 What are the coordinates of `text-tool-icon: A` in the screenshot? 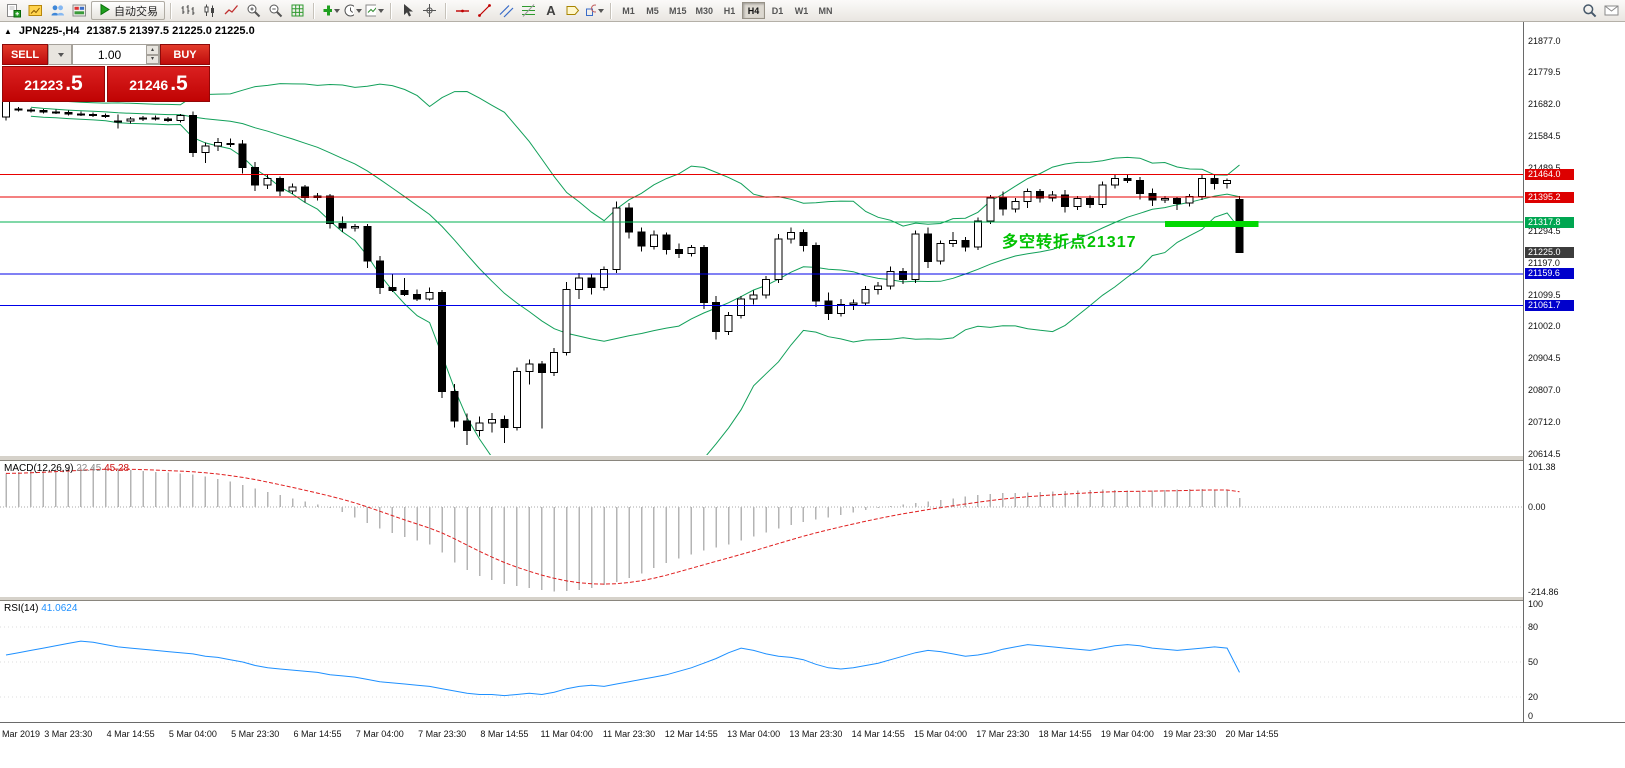 It's located at (550, 10).